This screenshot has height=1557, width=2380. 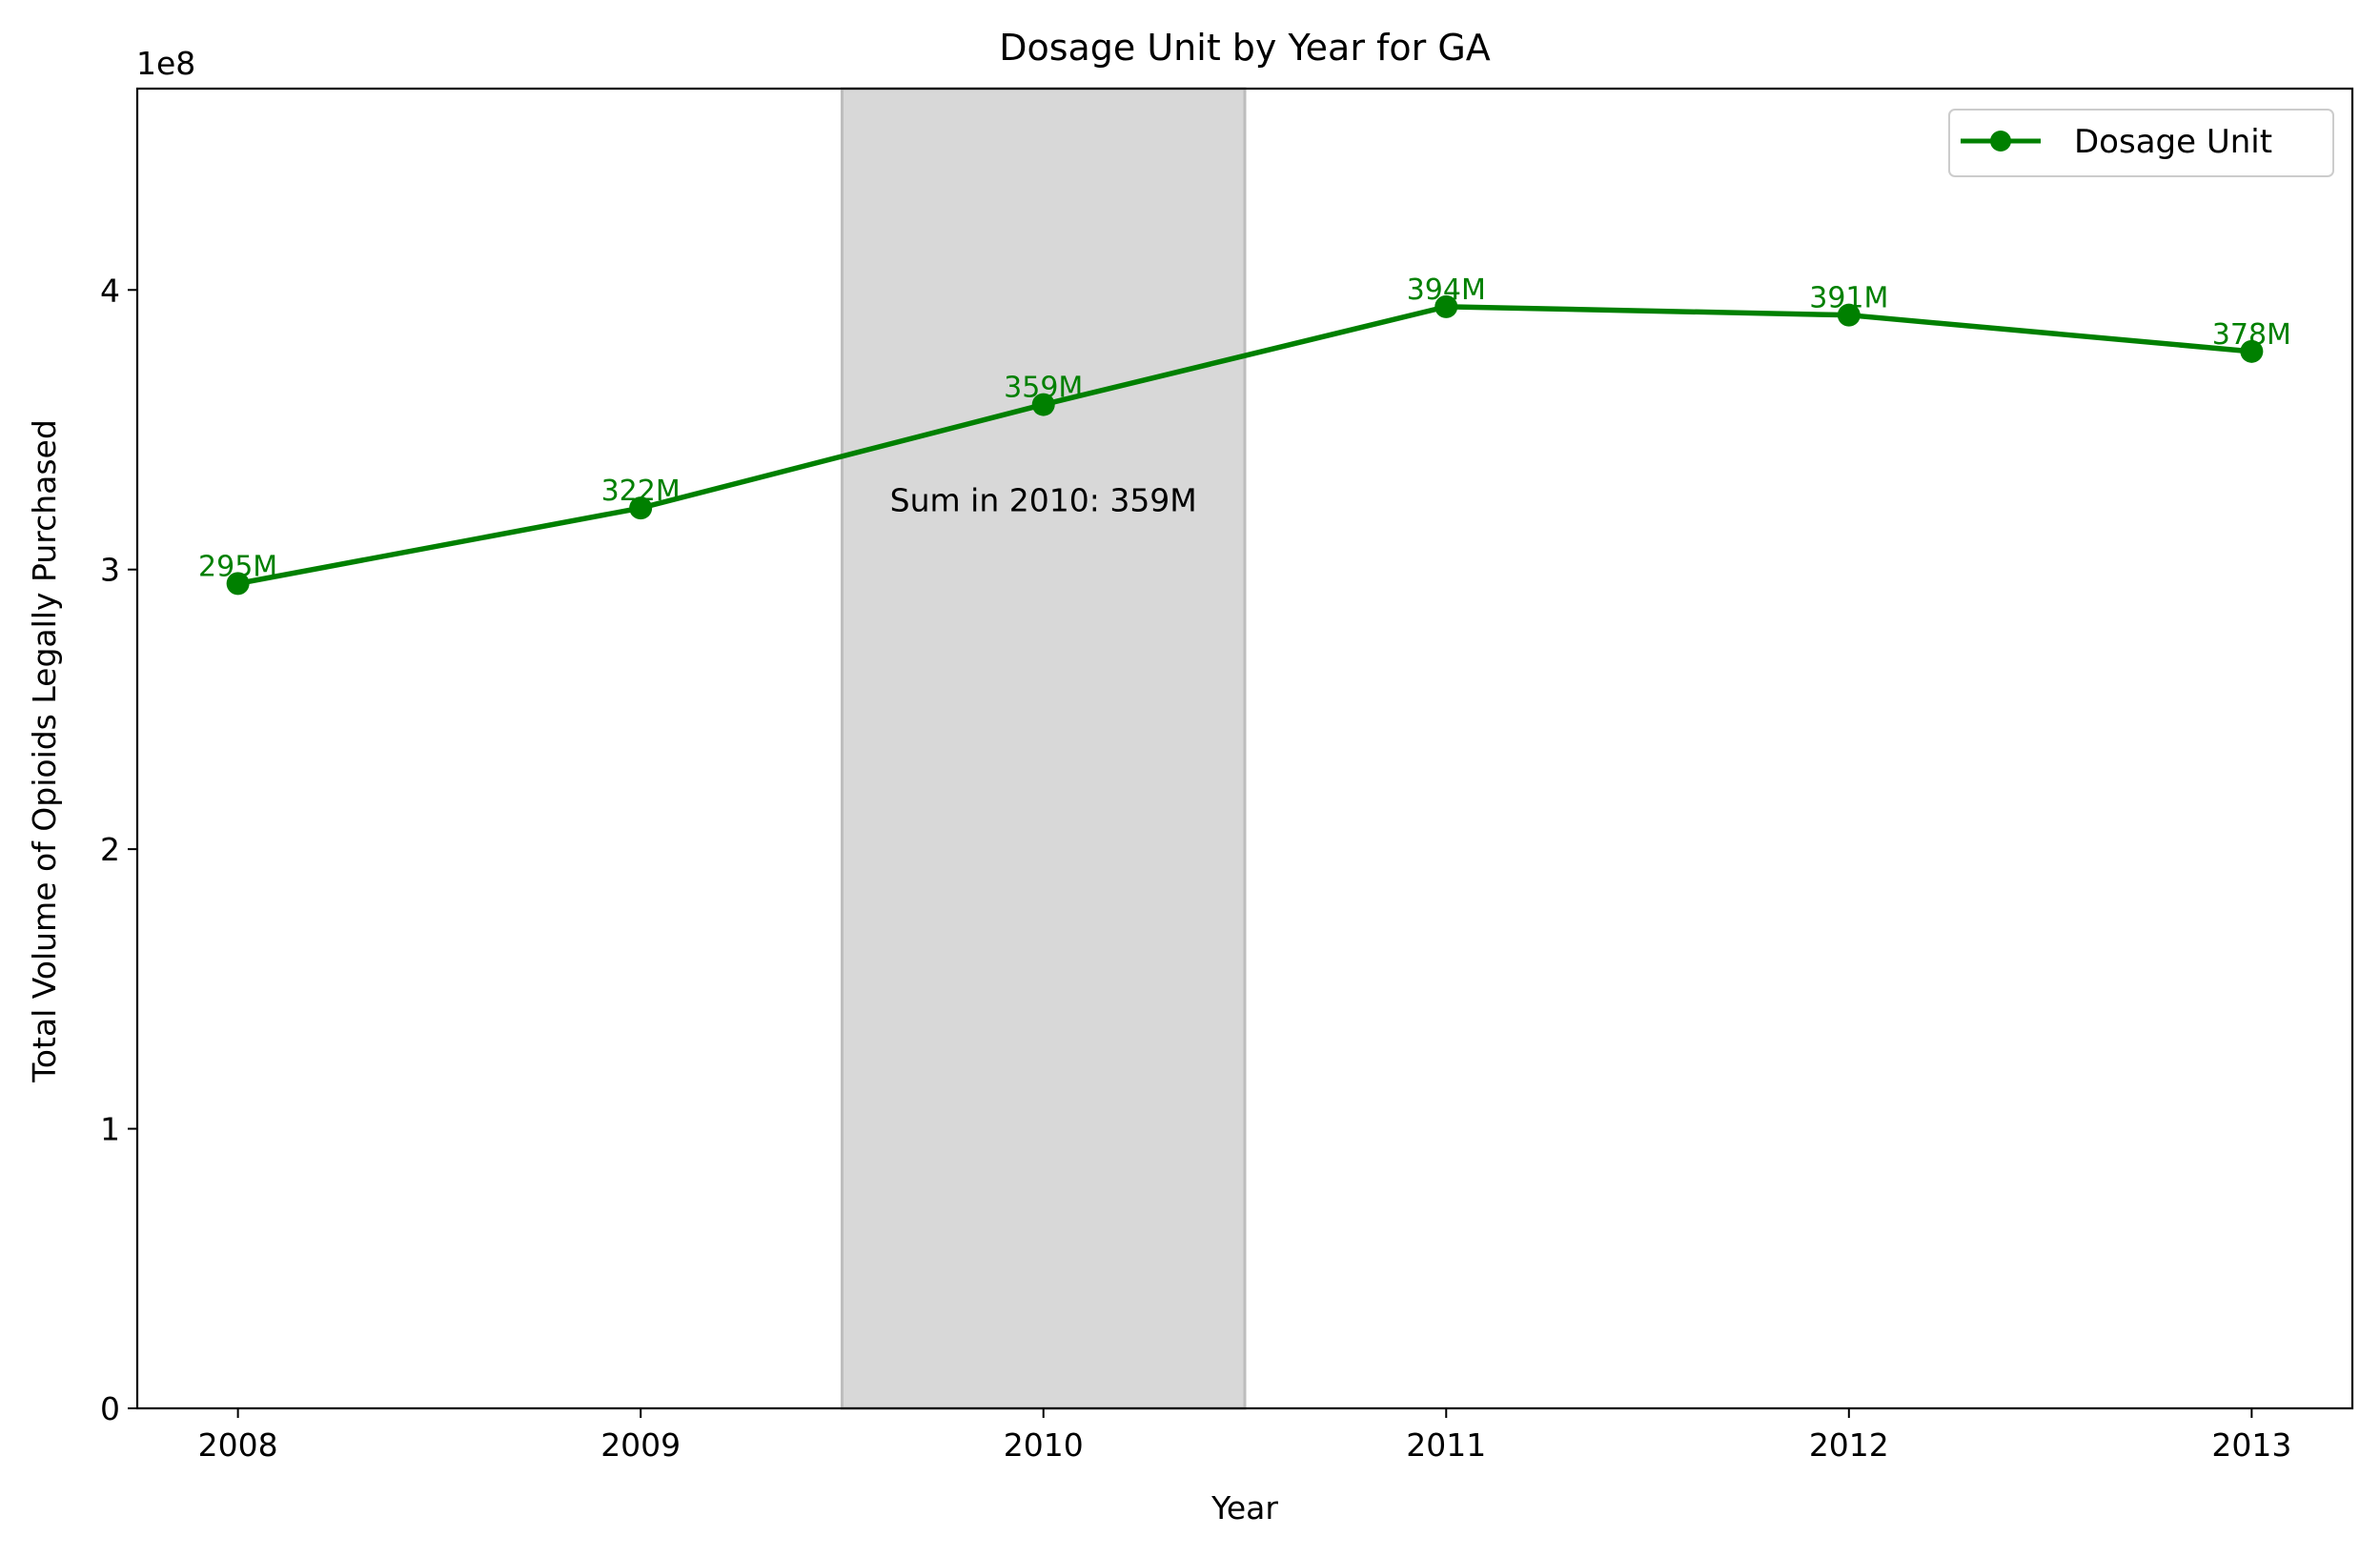 I want to click on x-tick-label-2011: 2011, so click(x=1446, y=1445).